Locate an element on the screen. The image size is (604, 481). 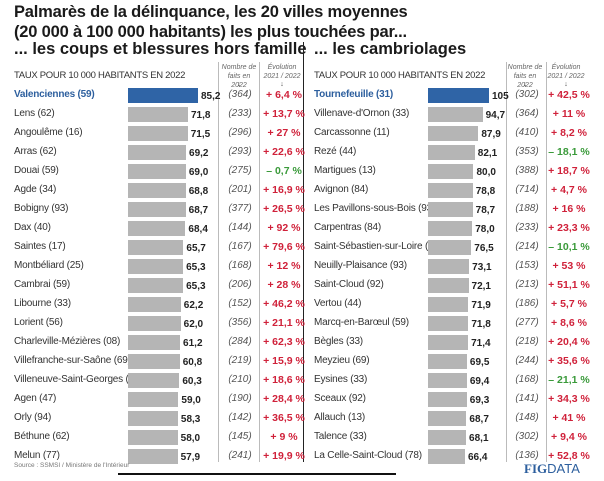
value-label: 105 is located at coordinates (500, 96).